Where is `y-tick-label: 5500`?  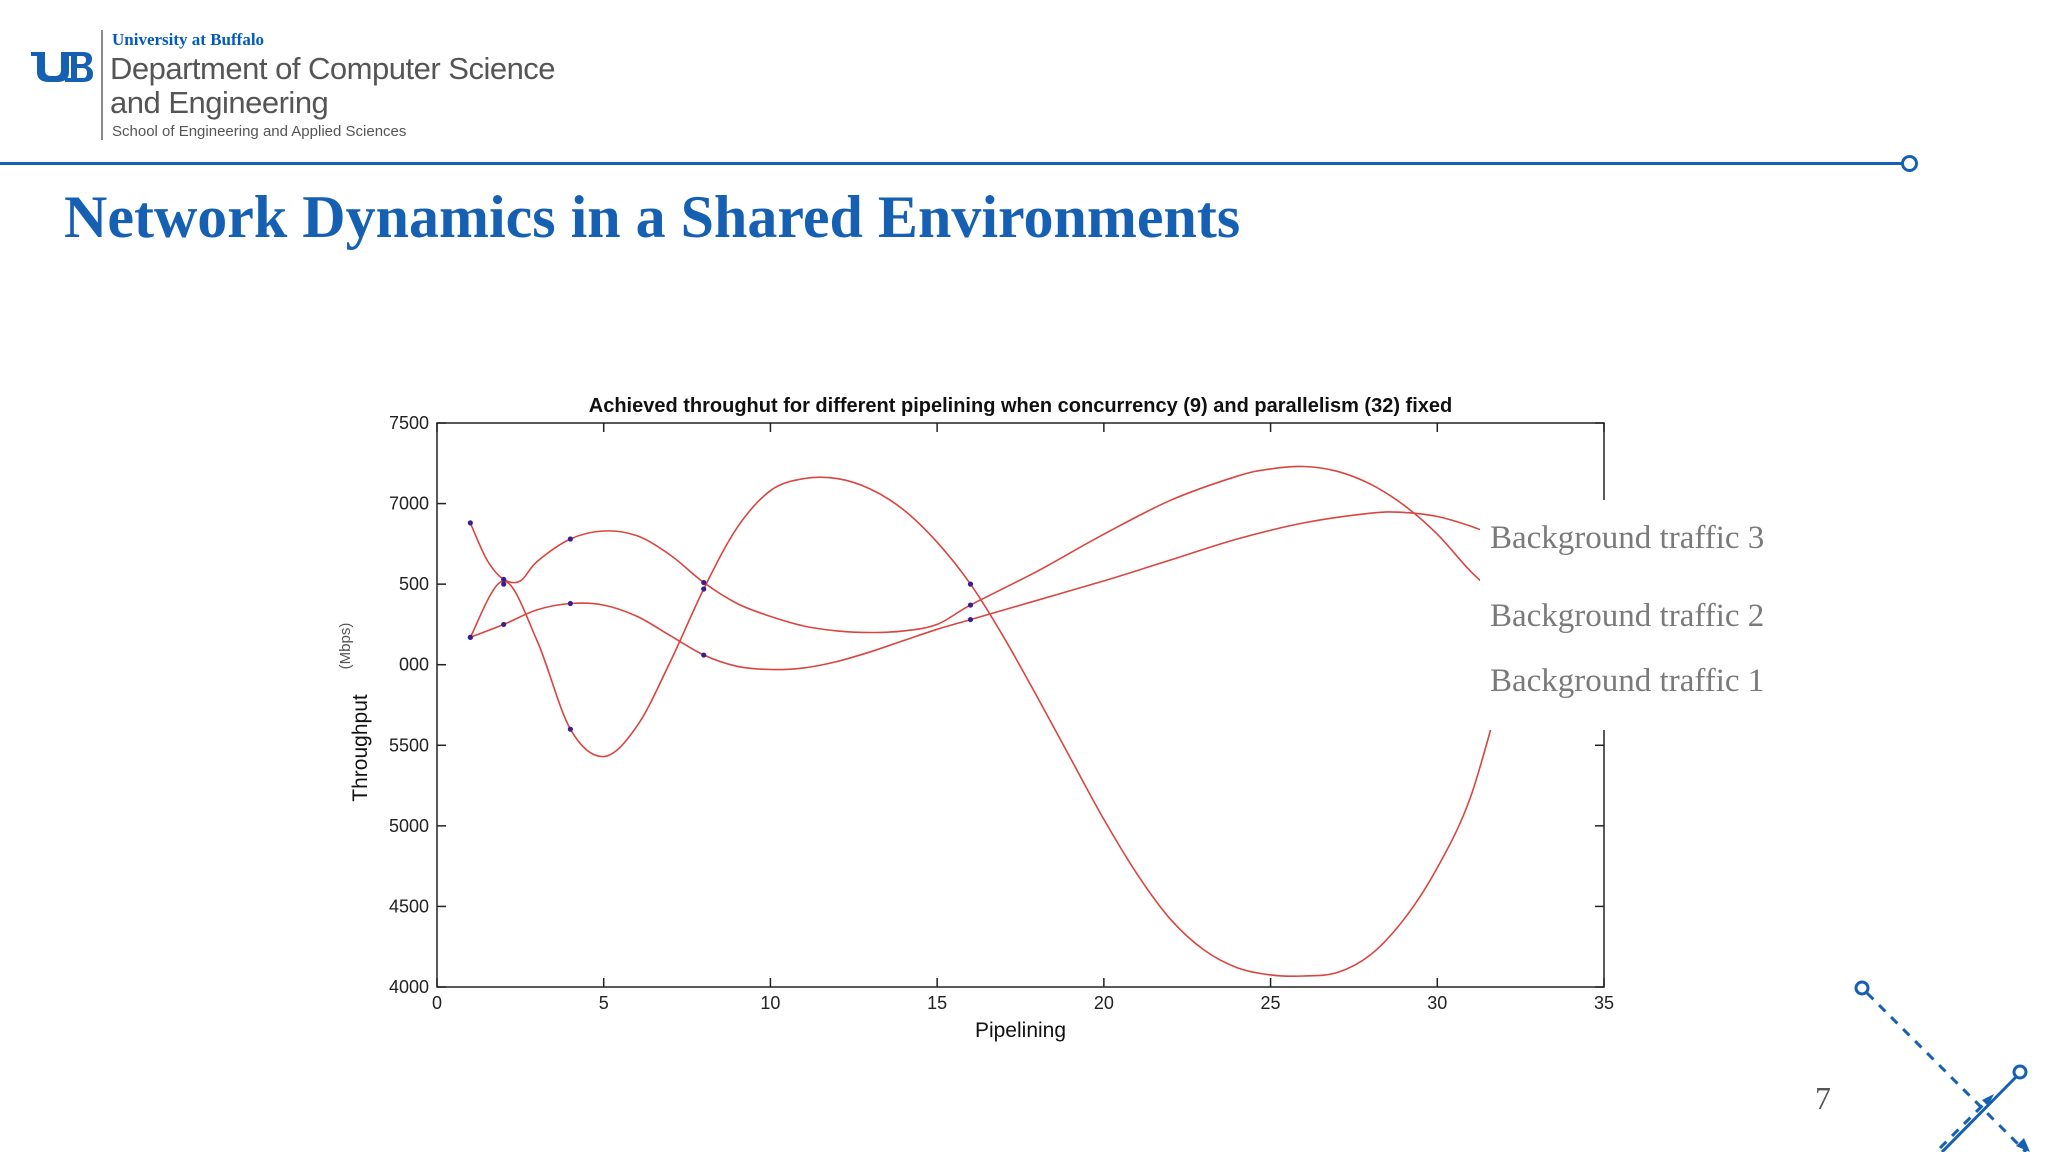 y-tick-label: 5500 is located at coordinates (409, 745).